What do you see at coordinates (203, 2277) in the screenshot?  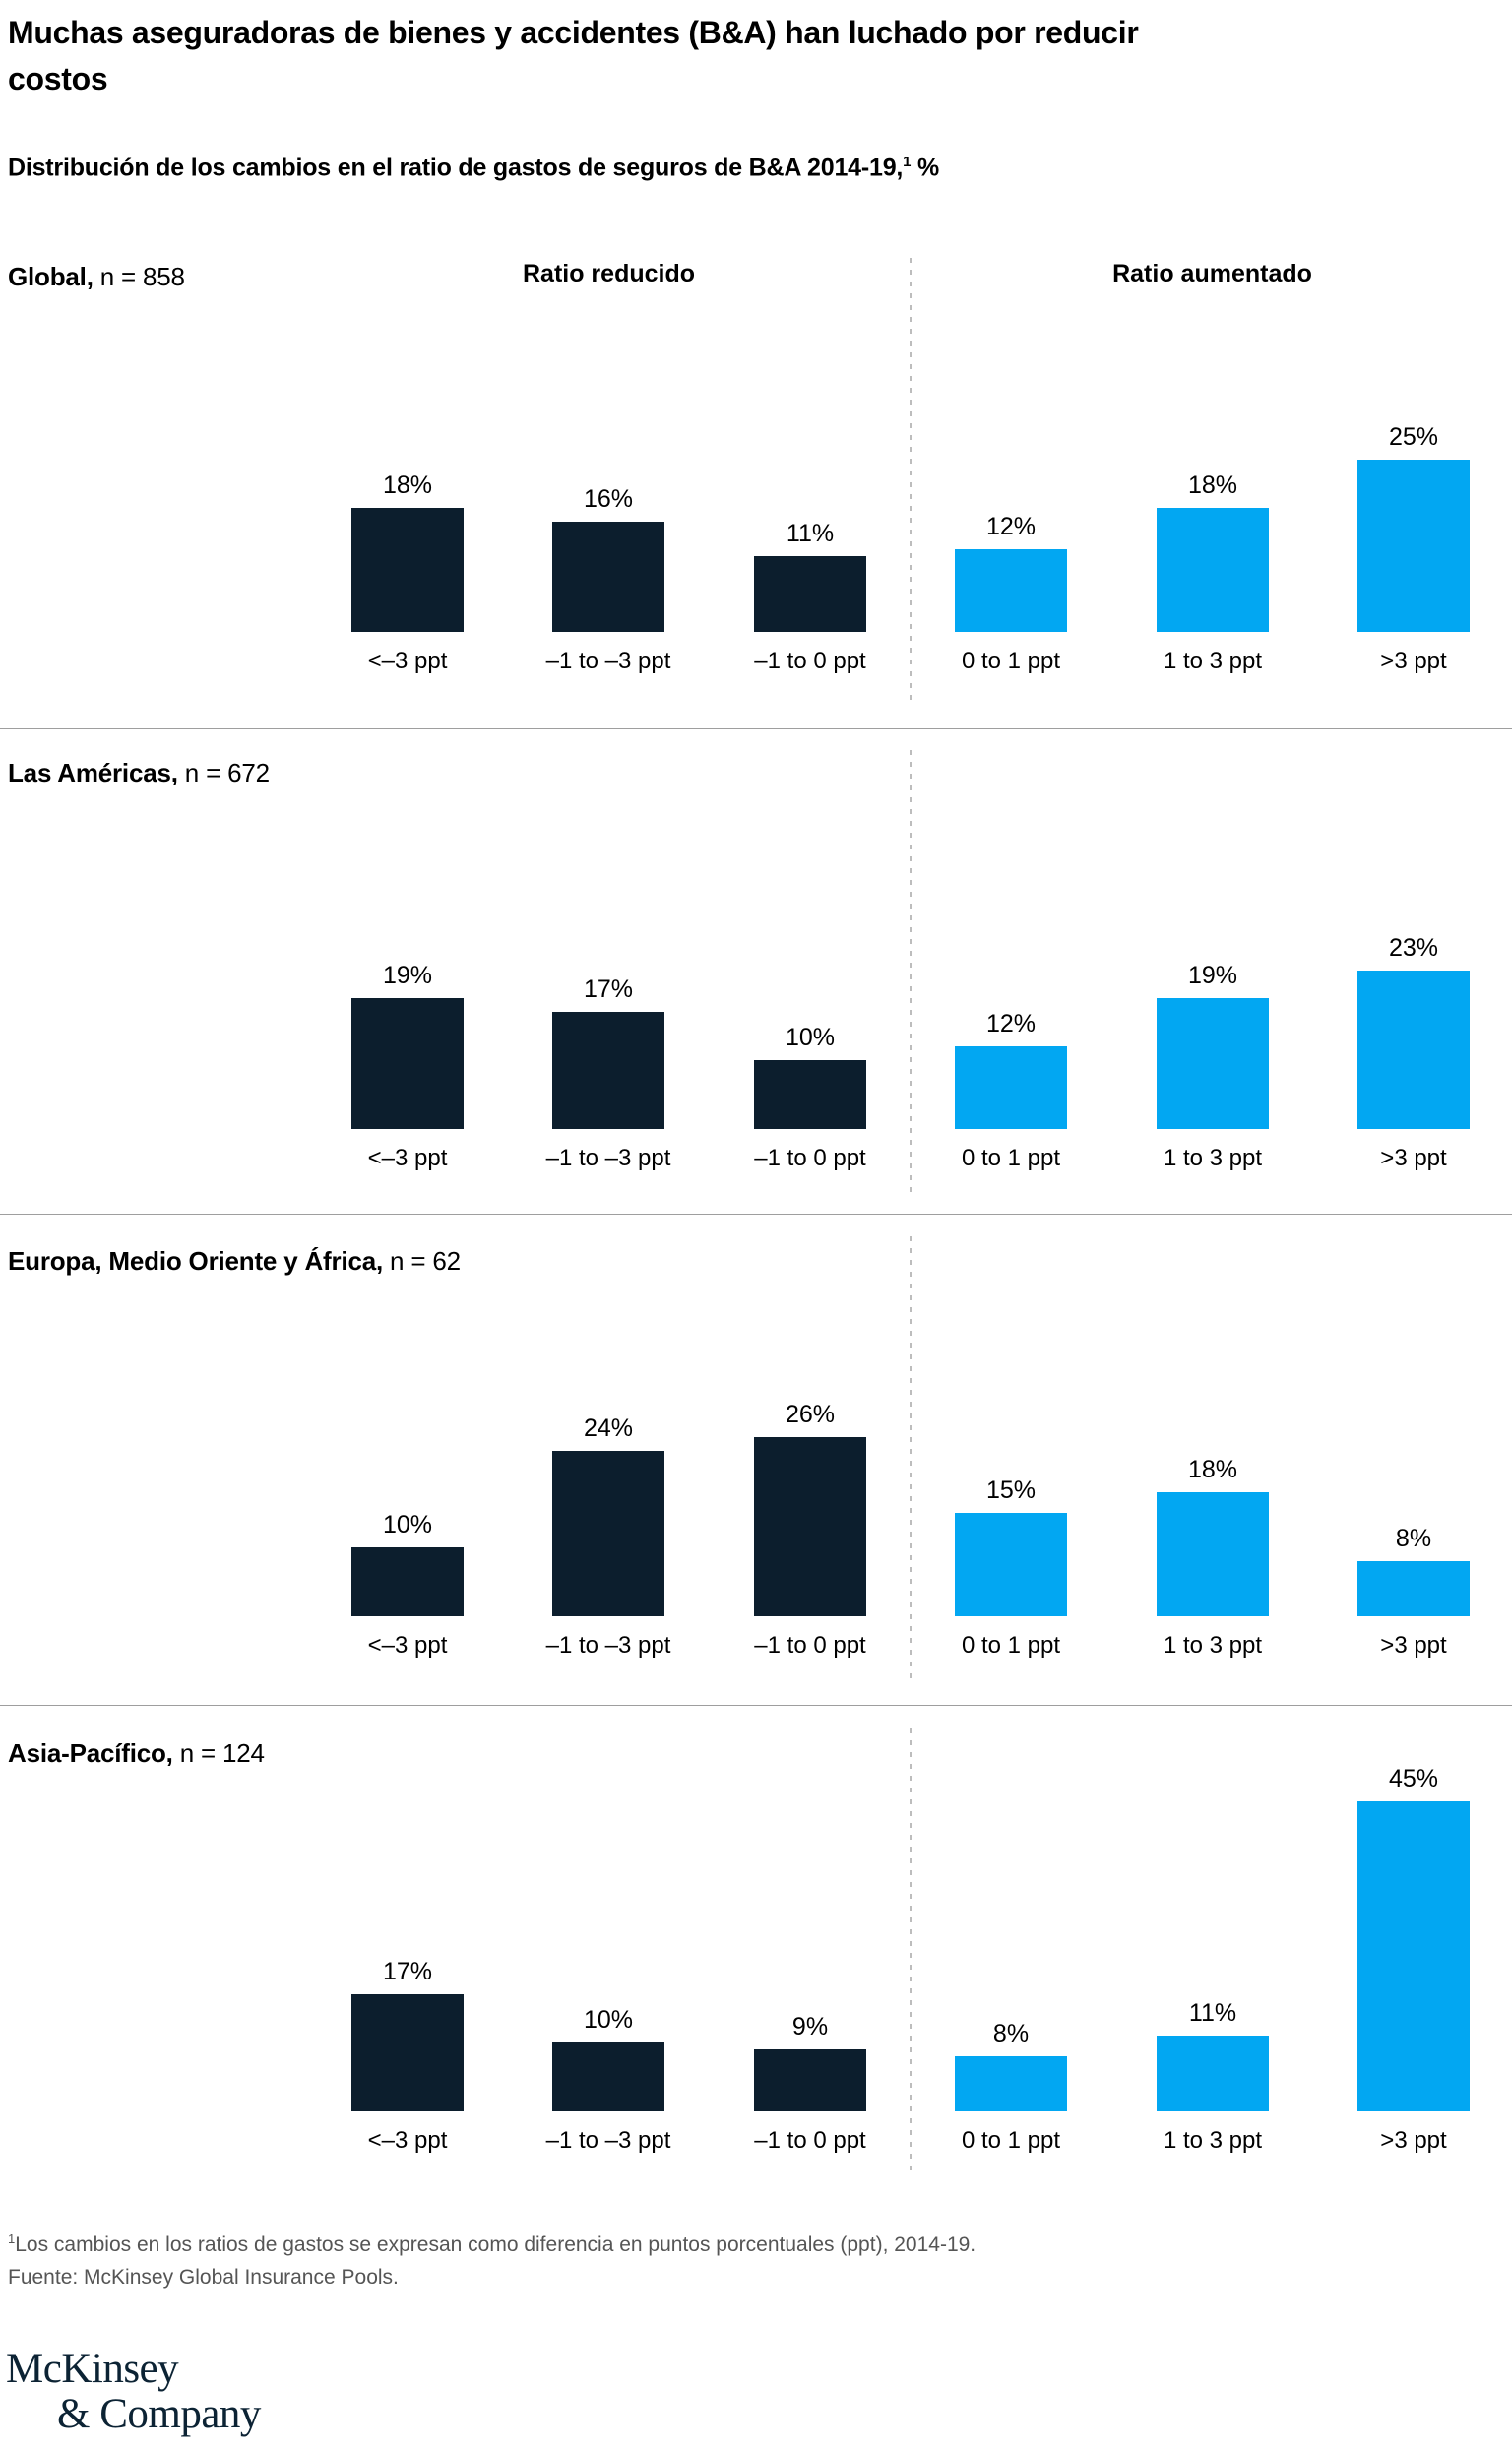 I see `source-line: Fuente: McKinsey Global Insurance Pools.` at bounding box center [203, 2277].